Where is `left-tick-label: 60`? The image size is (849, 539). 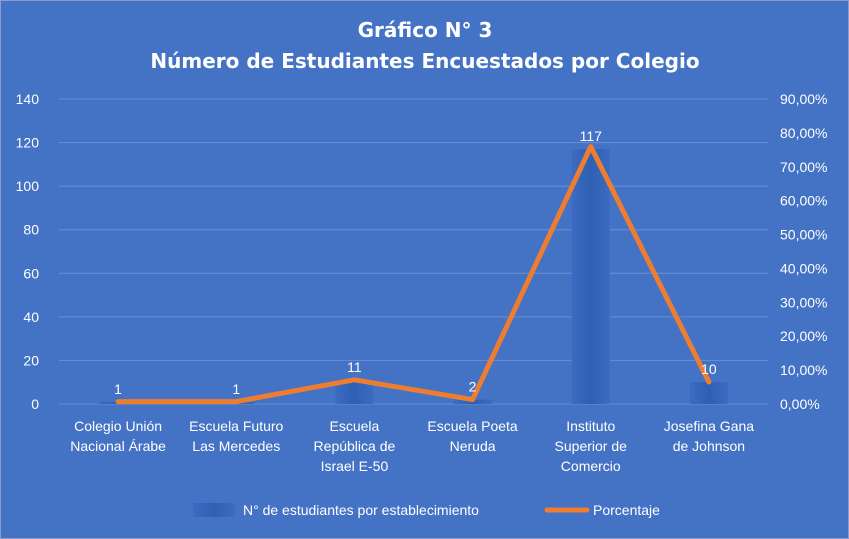
left-tick-label: 60 is located at coordinates (31, 273).